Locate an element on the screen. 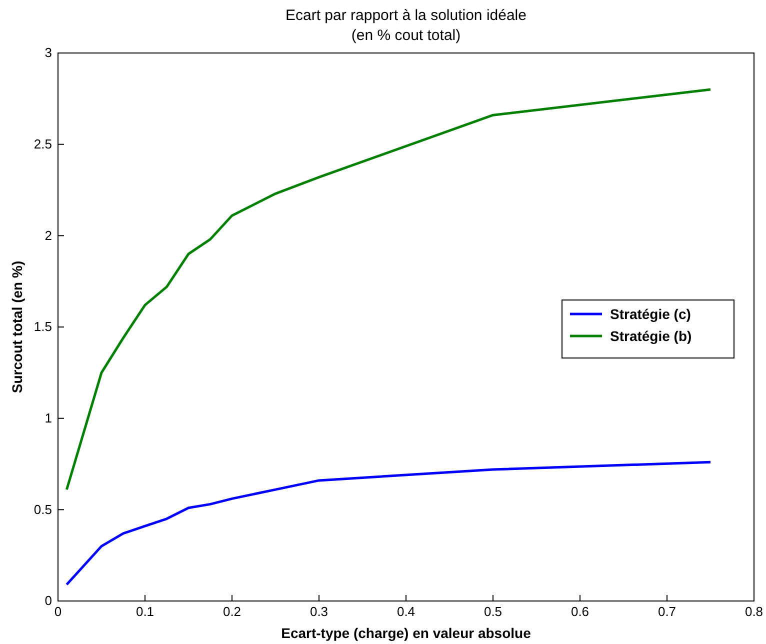  y-tick-label: 3 is located at coordinates (48, 52).